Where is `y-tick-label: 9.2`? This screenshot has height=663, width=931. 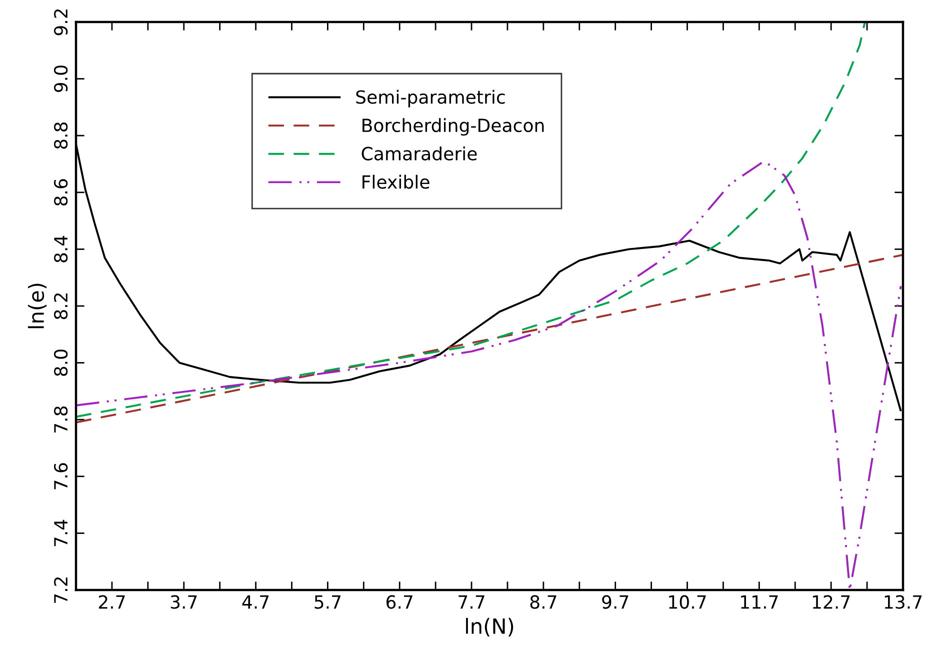 y-tick-label: 9.2 is located at coordinates (61, 22).